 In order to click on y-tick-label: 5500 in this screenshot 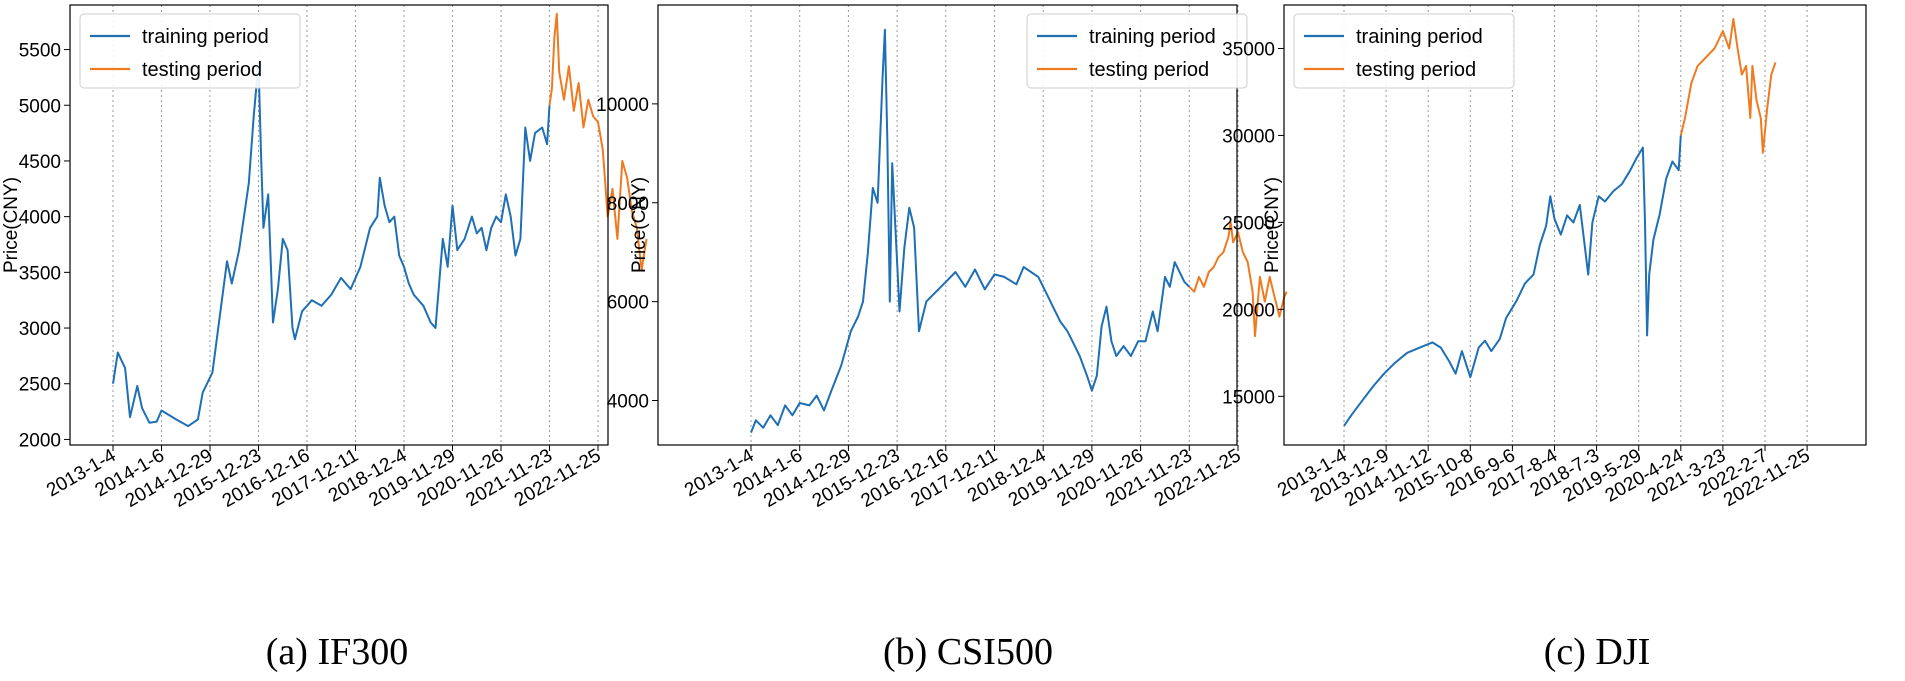, I will do `click(40, 51)`.